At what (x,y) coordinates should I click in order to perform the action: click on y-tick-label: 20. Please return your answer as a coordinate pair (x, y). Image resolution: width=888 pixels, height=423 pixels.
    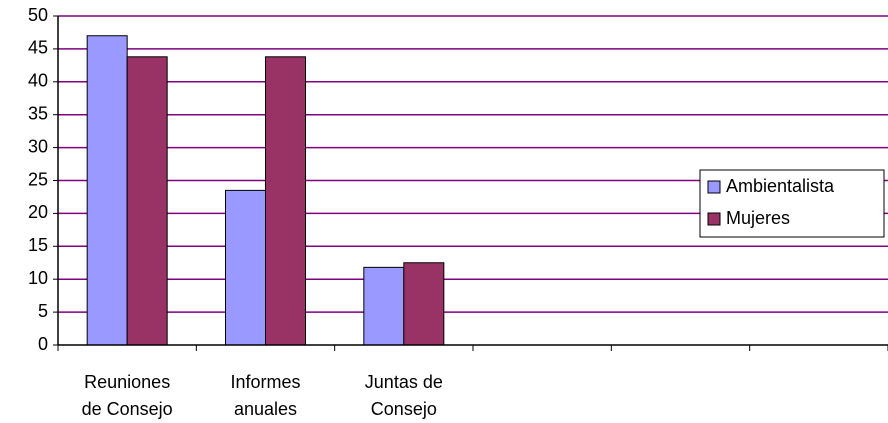
    Looking at the image, I should click on (38, 212).